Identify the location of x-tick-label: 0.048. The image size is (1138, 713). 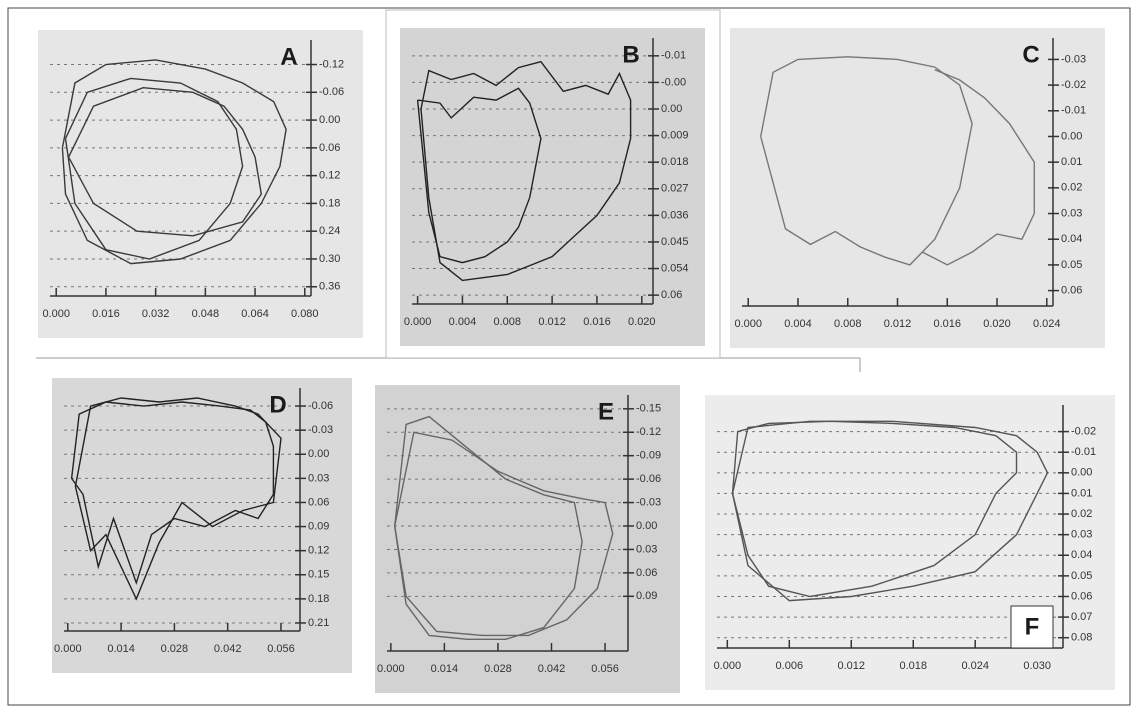
(206, 314).